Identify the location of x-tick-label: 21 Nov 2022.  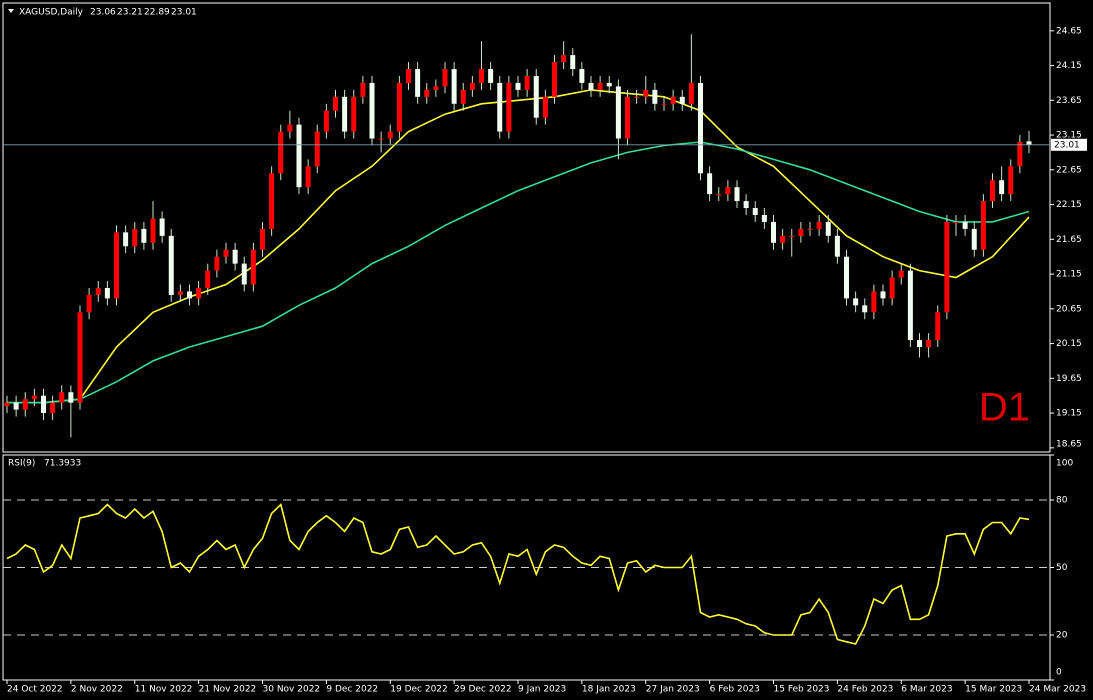
(228, 690).